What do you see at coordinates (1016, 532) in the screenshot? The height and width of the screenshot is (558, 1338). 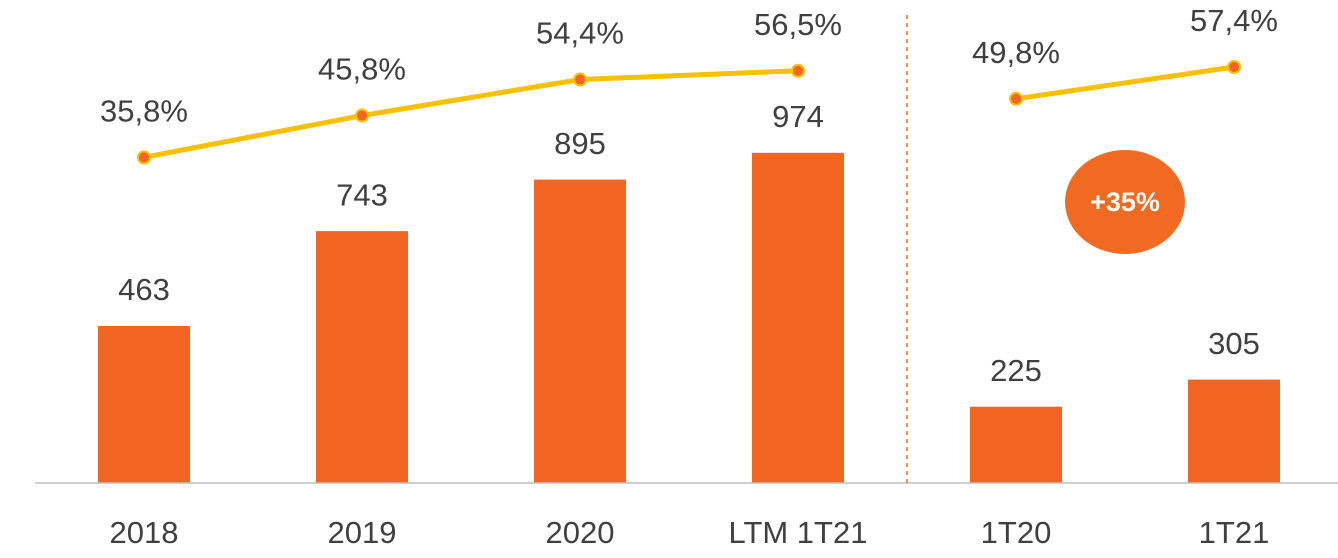 I see `x-tick-label: 1T20` at bounding box center [1016, 532].